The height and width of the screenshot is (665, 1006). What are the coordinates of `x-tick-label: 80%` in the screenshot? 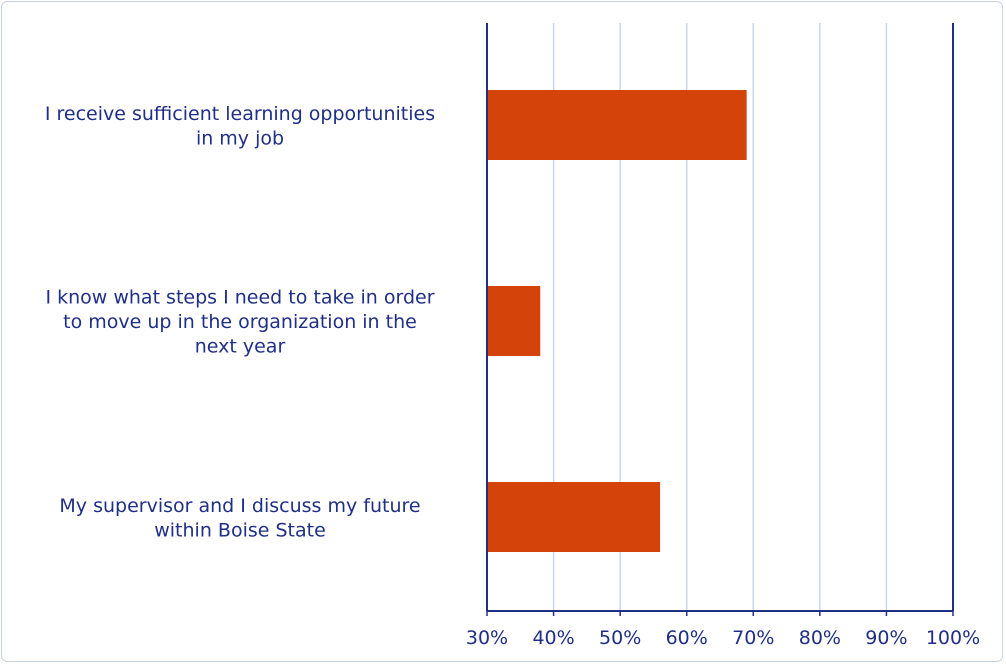 It's located at (820, 638).